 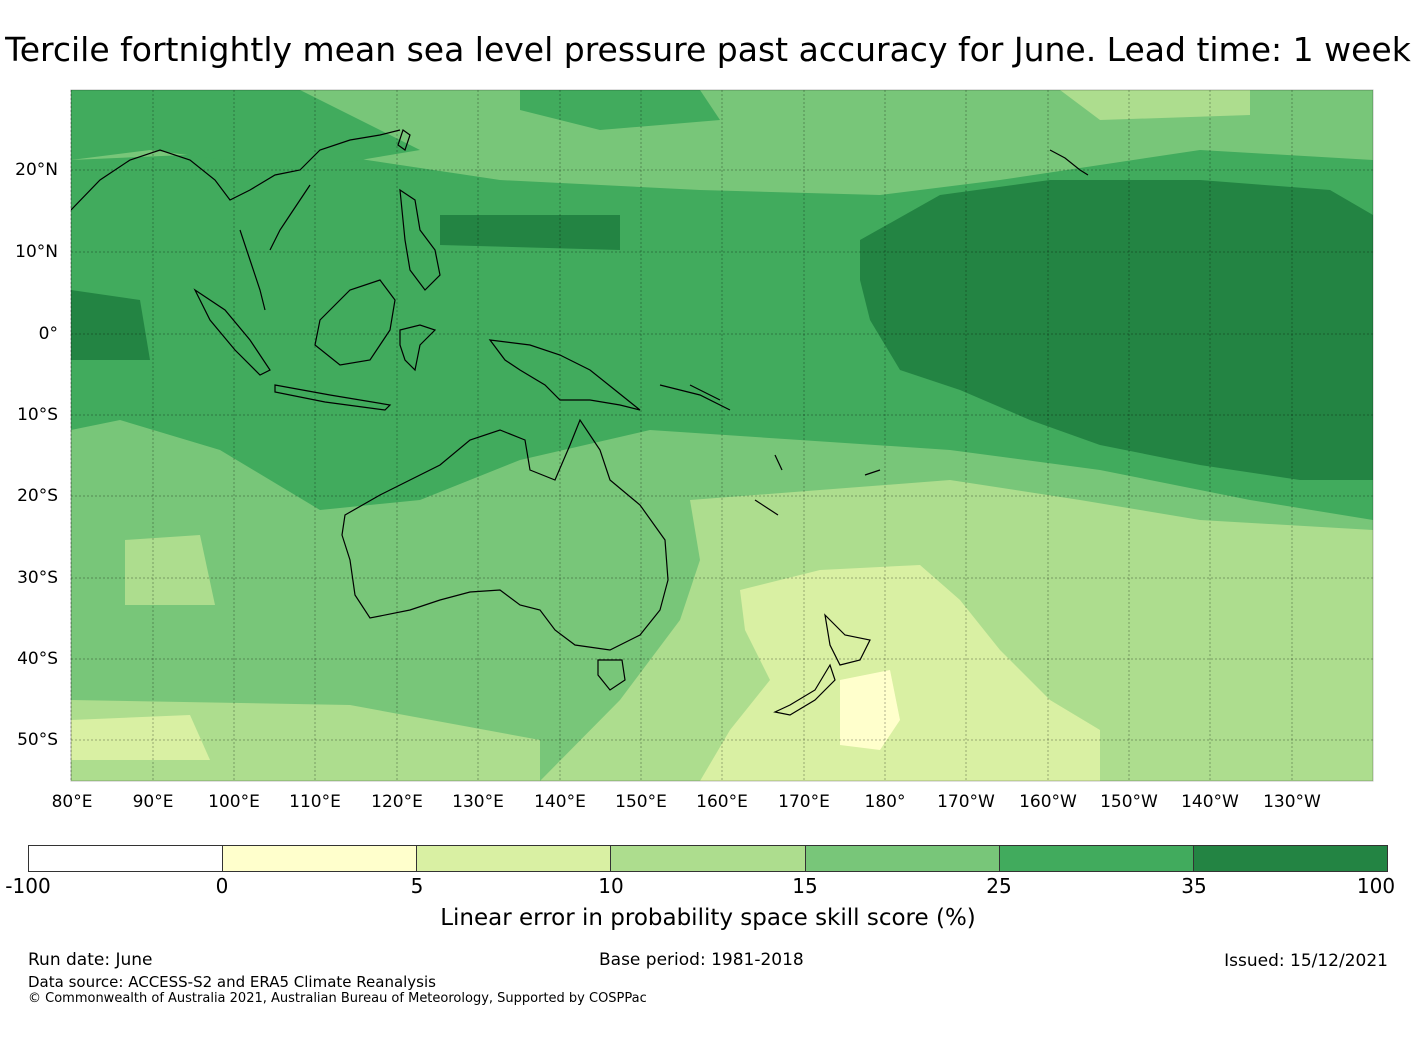 What do you see at coordinates (37, 496) in the screenshot?
I see `lat-label-20s: 20°S` at bounding box center [37, 496].